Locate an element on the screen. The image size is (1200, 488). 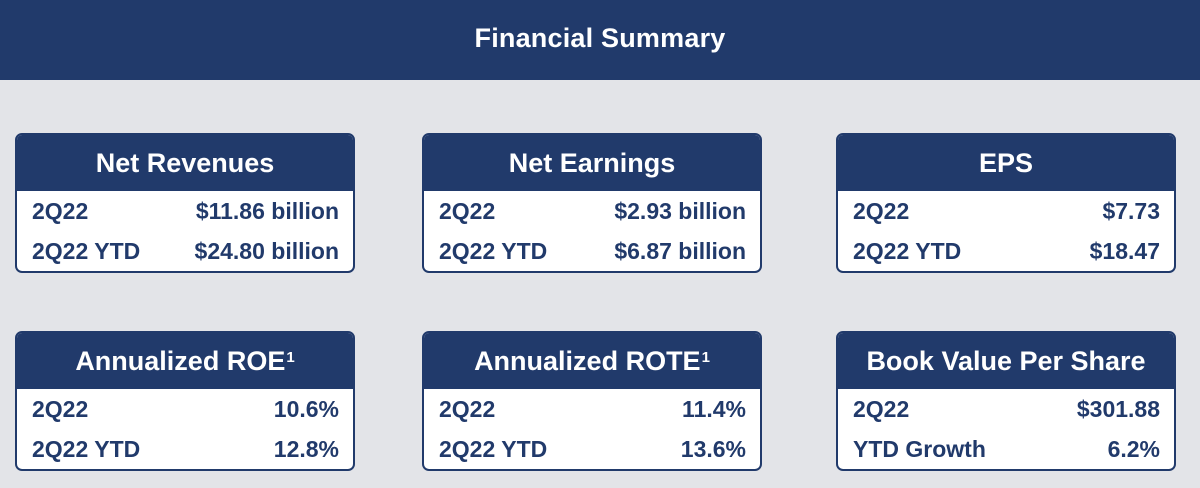
card-title-text: EPS is located at coordinates (1006, 162).